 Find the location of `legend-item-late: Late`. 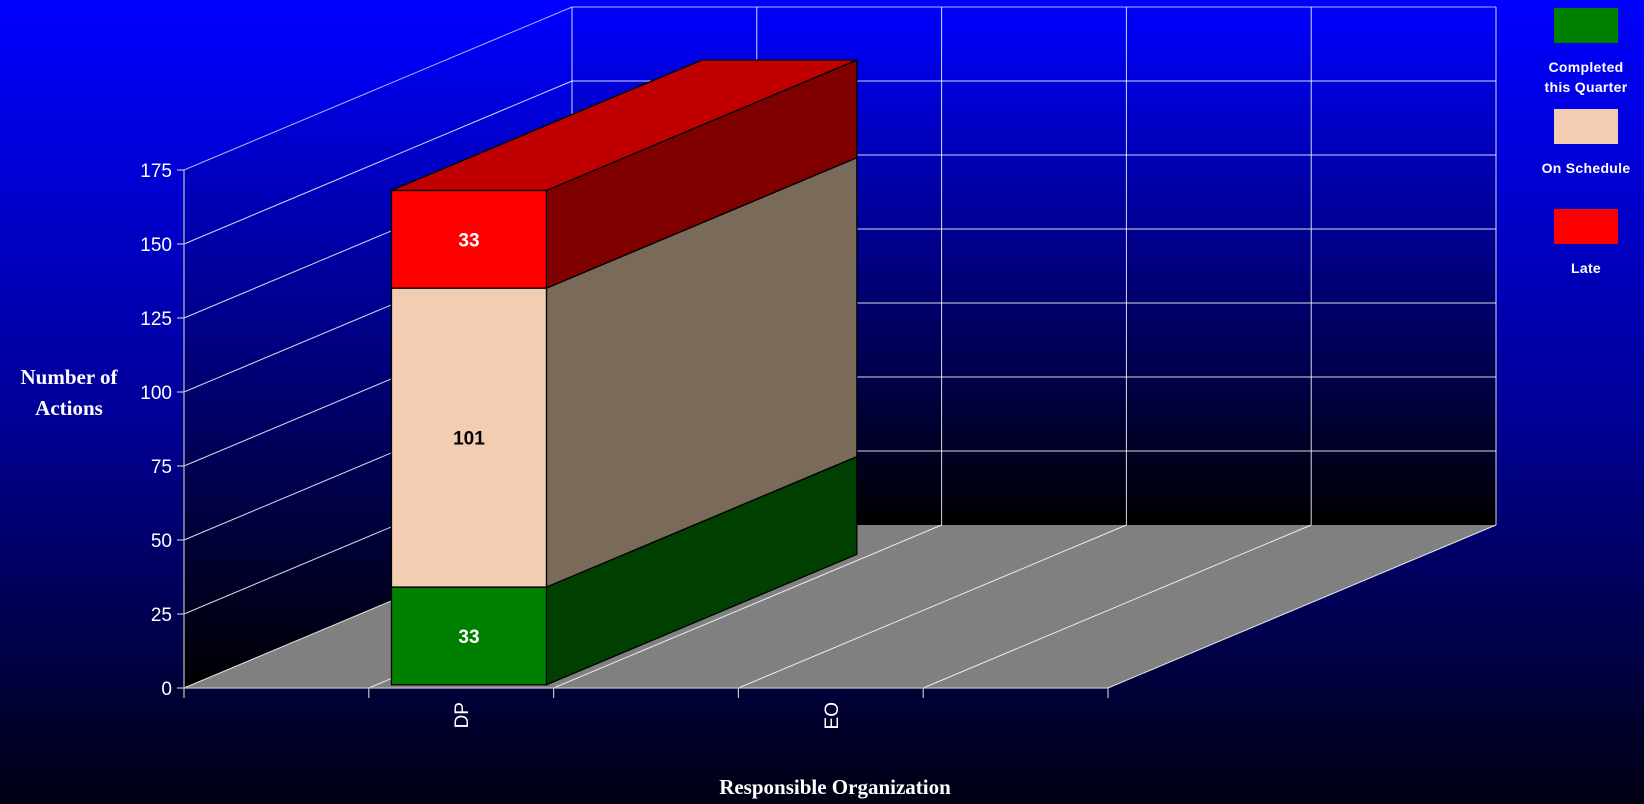

legend-item-late: Late is located at coordinates (1586, 243).